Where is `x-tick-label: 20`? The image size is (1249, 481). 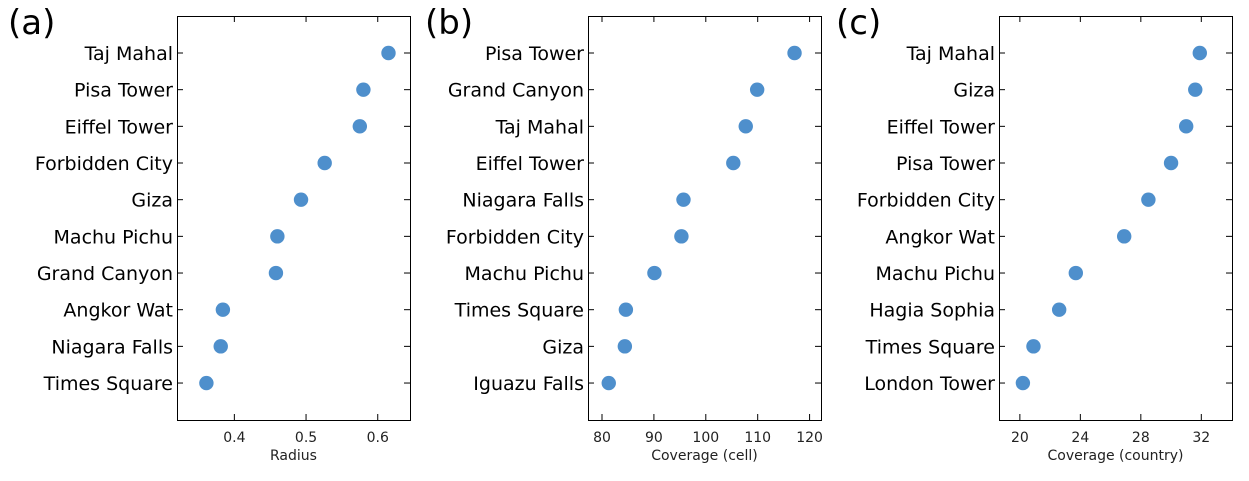
x-tick-label: 20 is located at coordinates (1020, 438).